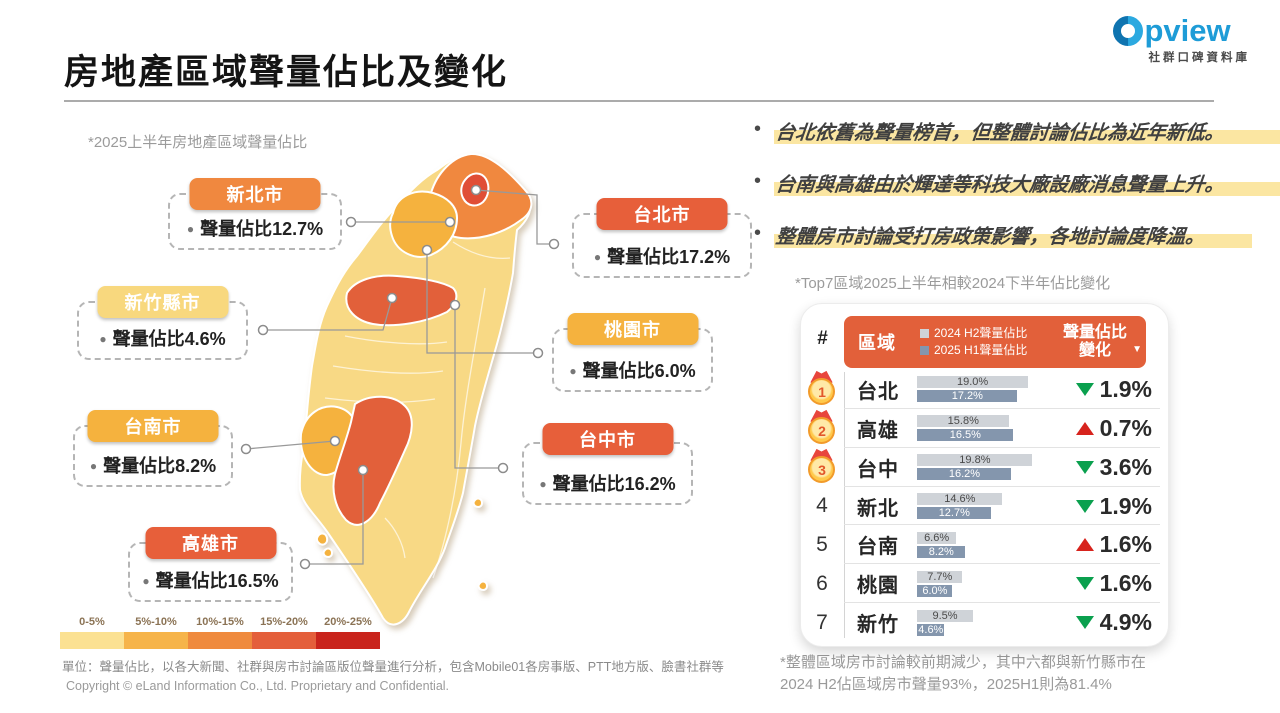 The height and width of the screenshot is (713, 1280). I want to click on legend-item: 10%-15%, so click(220, 632).